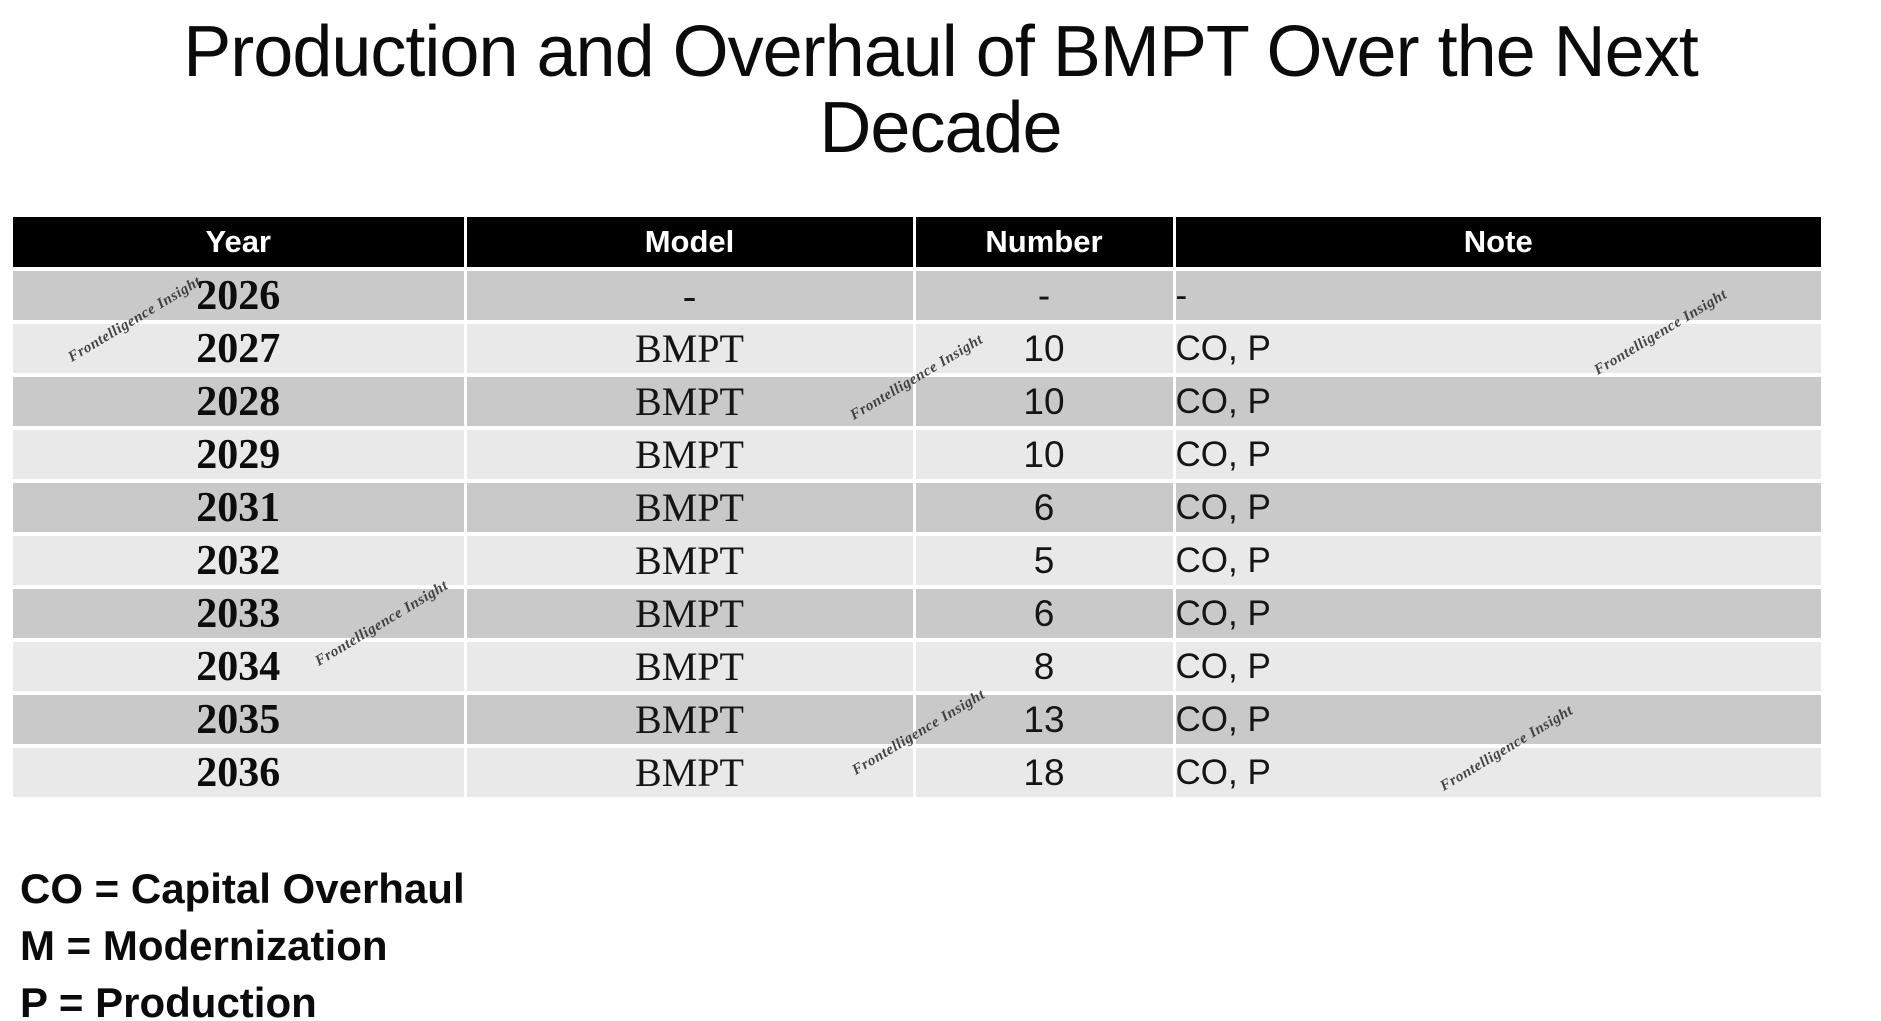 Image resolution: width=1881 pixels, height=1021 pixels. What do you see at coordinates (240, 400) in the screenshot?
I see `year-cell: 2028` at bounding box center [240, 400].